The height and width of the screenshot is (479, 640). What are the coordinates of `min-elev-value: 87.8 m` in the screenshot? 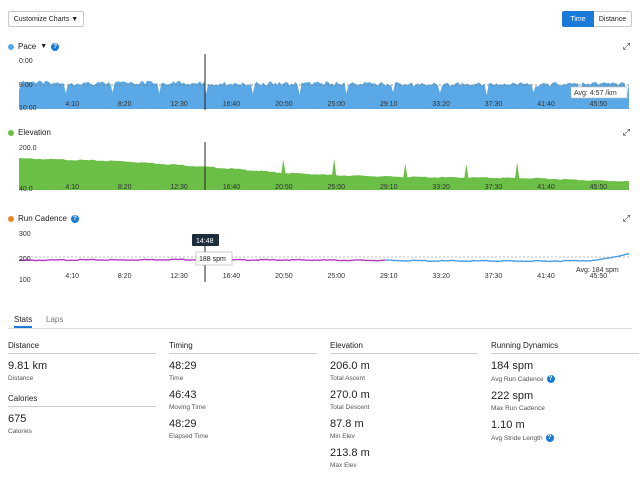 It's located at (347, 424).